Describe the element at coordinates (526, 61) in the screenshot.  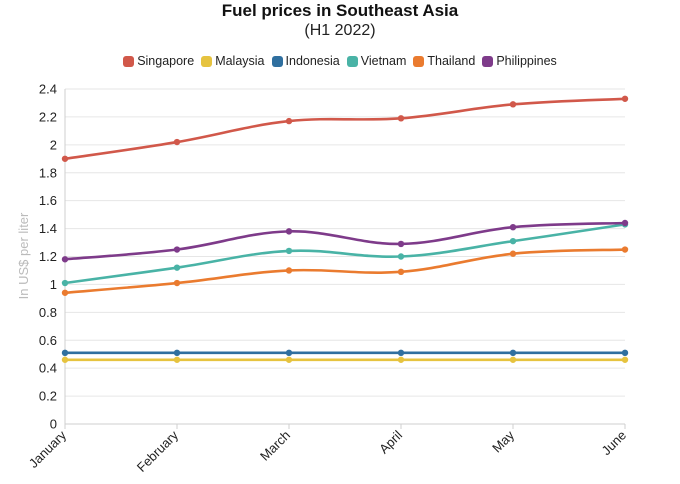
I see `legend-label: Philippines` at that location.